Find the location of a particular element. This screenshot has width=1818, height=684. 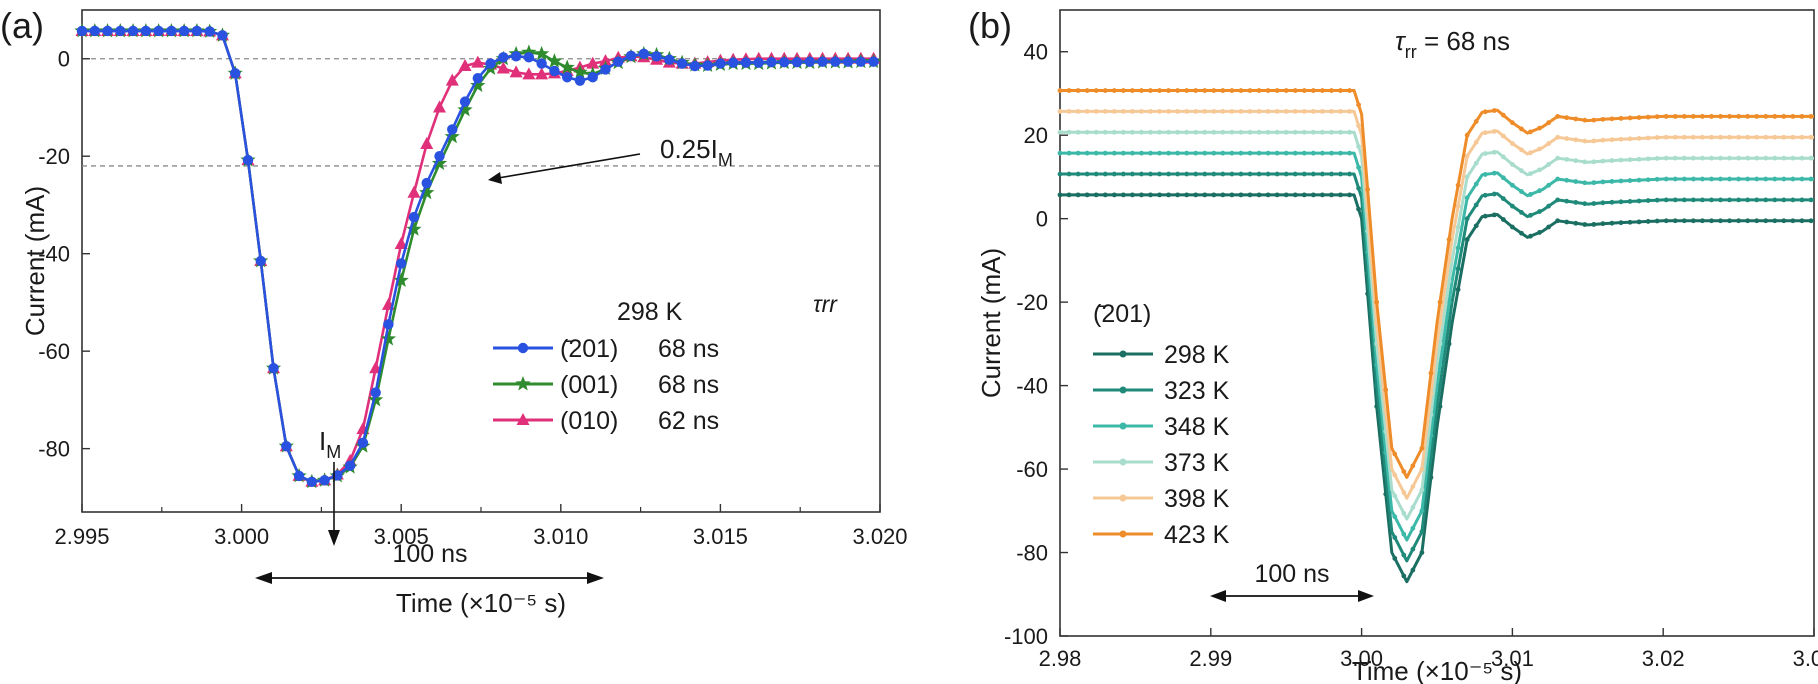

peak-label: I is located at coordinates (322, 441).